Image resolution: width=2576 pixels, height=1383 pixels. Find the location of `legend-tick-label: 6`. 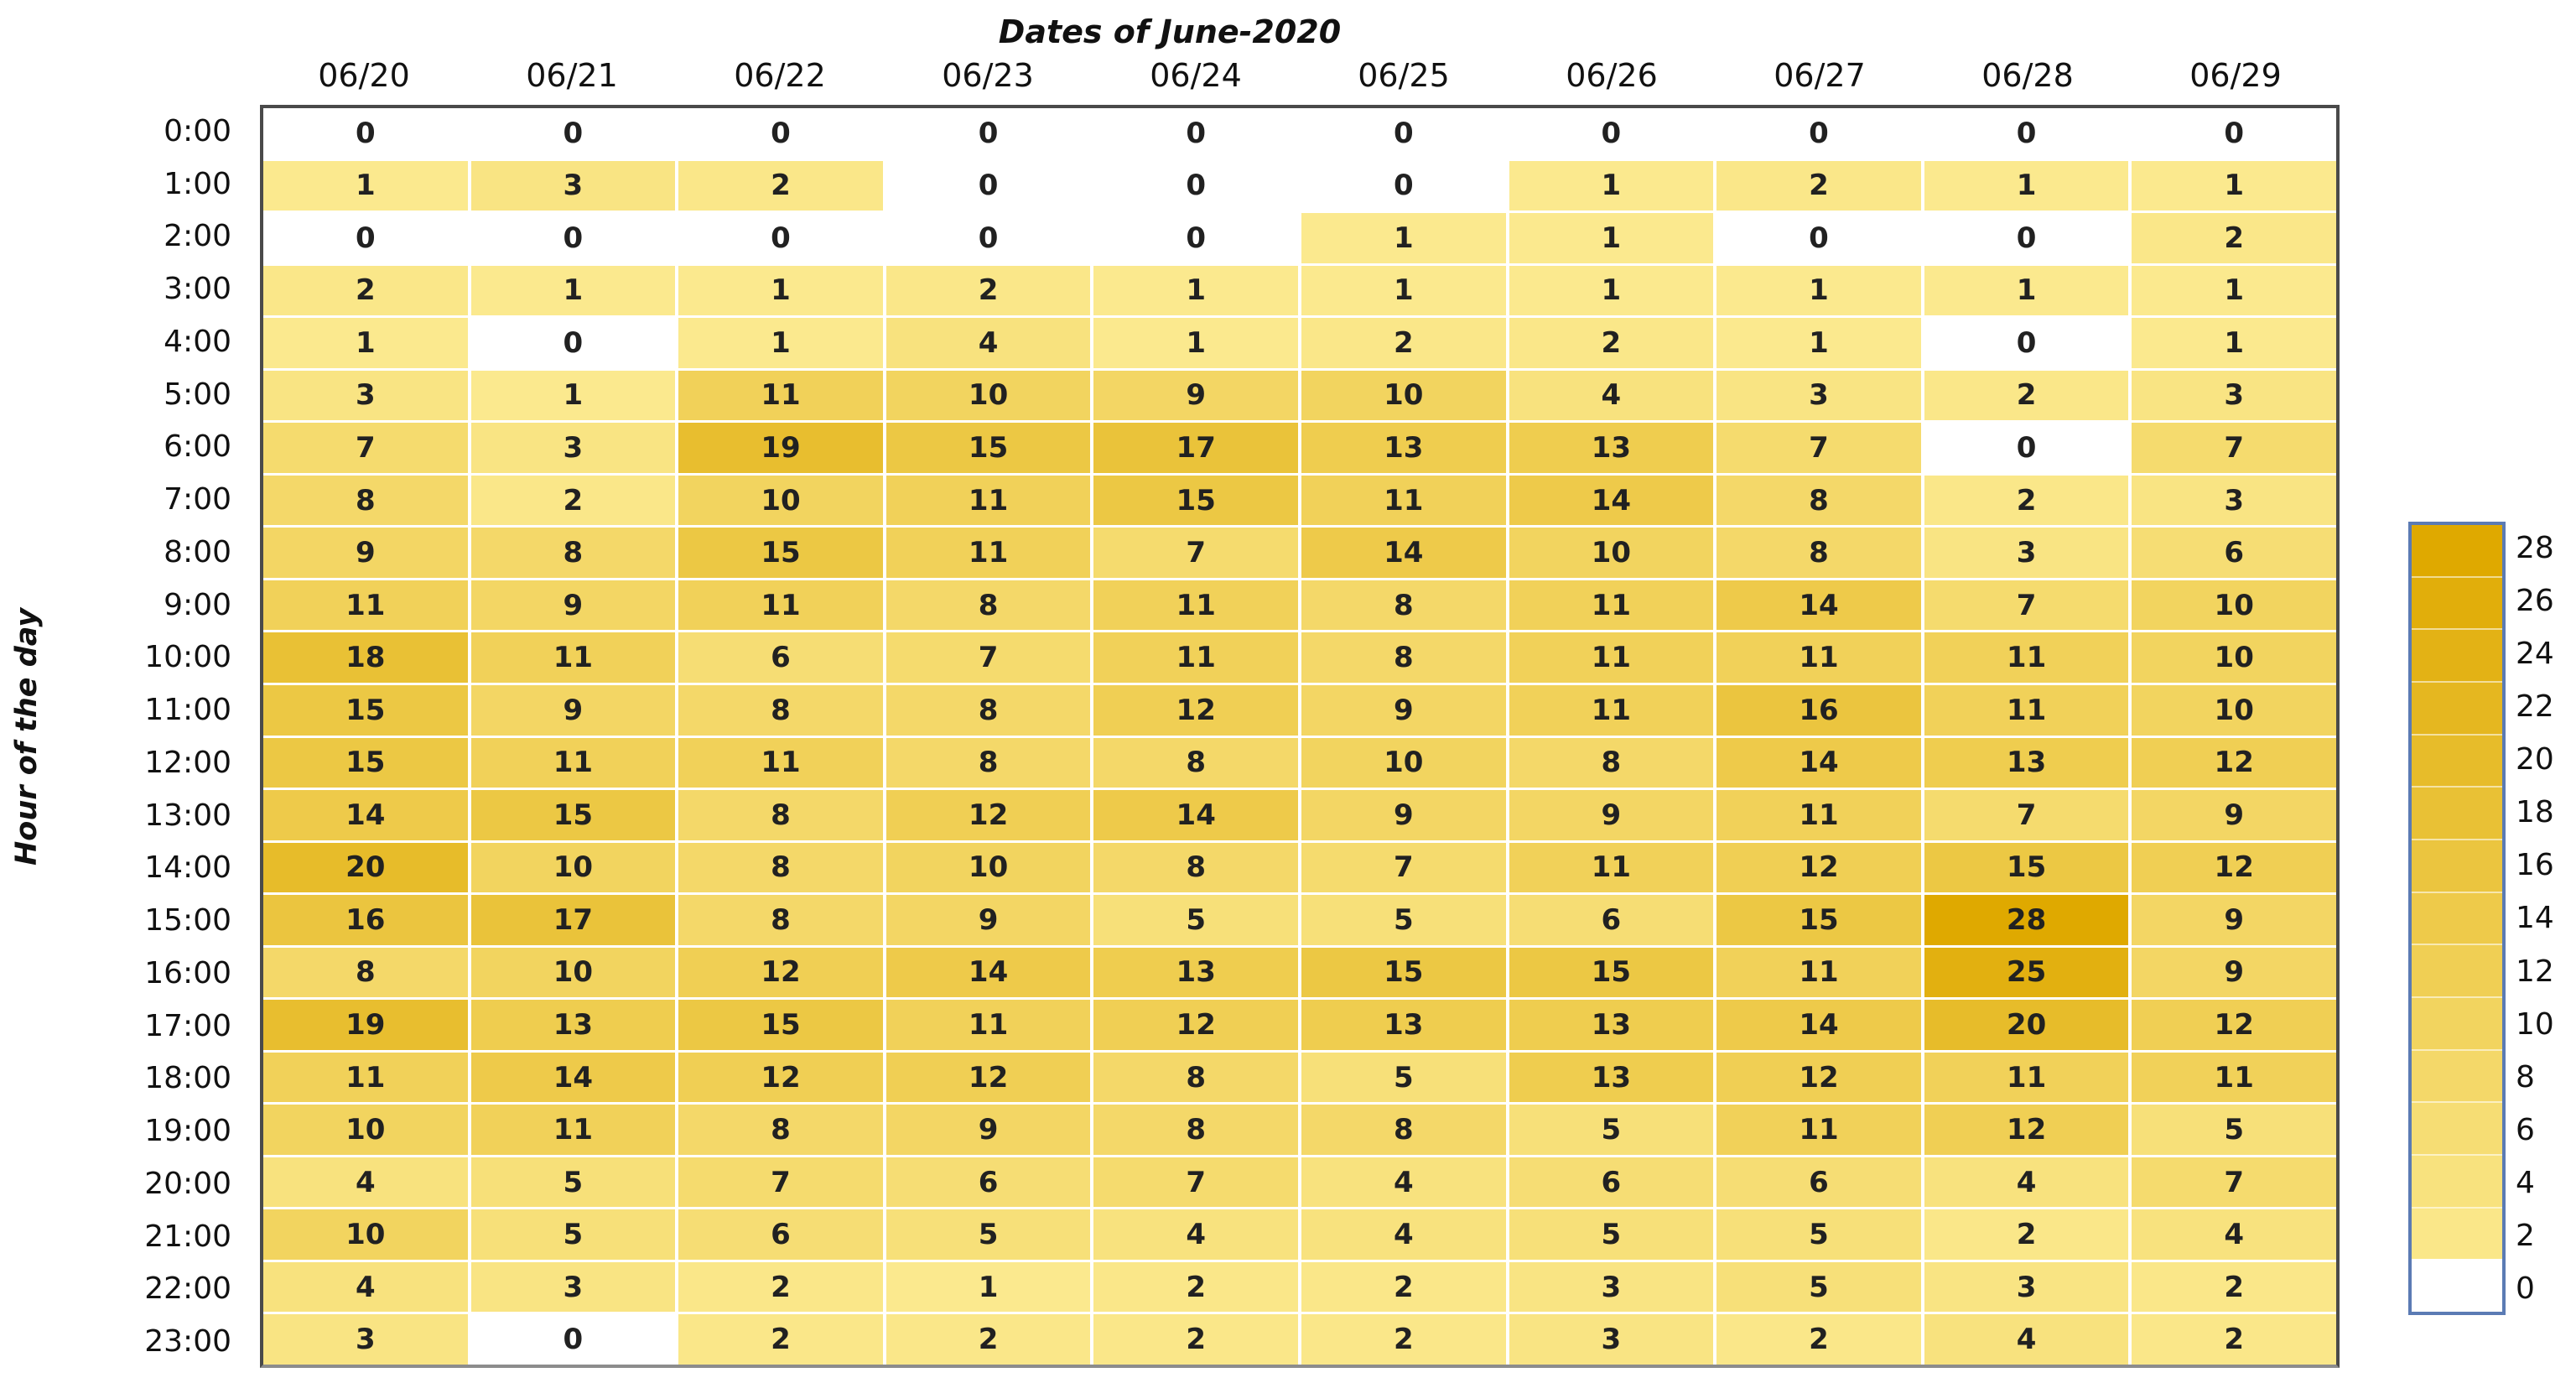

legend-tick-label: 6 is located at coordinates (2525, 1129).